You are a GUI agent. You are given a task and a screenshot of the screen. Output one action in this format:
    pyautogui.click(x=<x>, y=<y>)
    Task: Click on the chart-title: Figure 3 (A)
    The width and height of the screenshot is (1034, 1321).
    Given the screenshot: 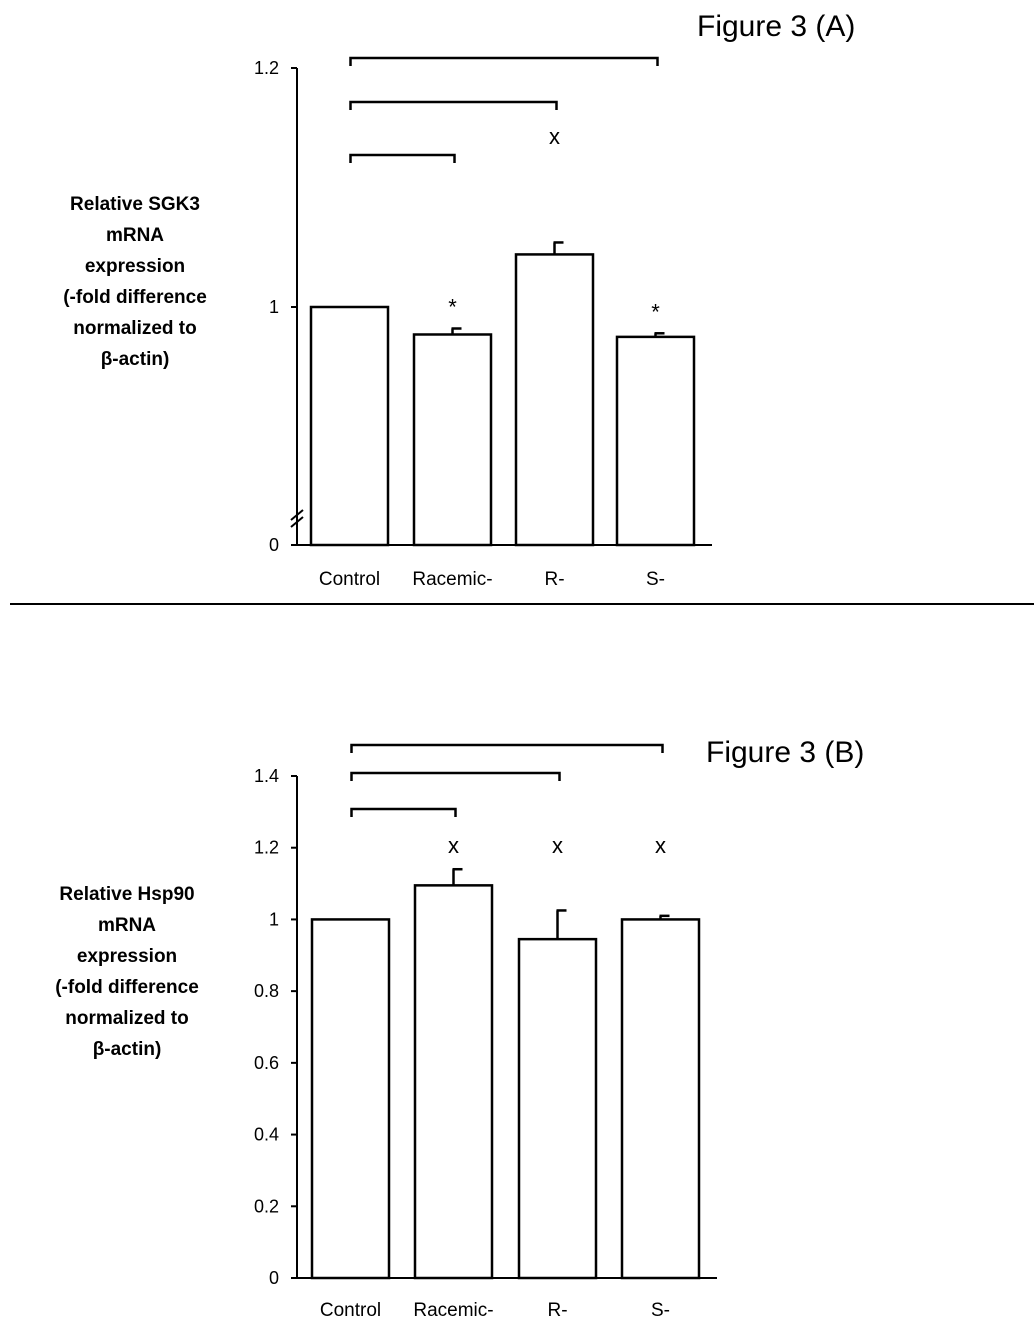 What is the action you would take?
    pyautogui.click(x=776, y=26)
    